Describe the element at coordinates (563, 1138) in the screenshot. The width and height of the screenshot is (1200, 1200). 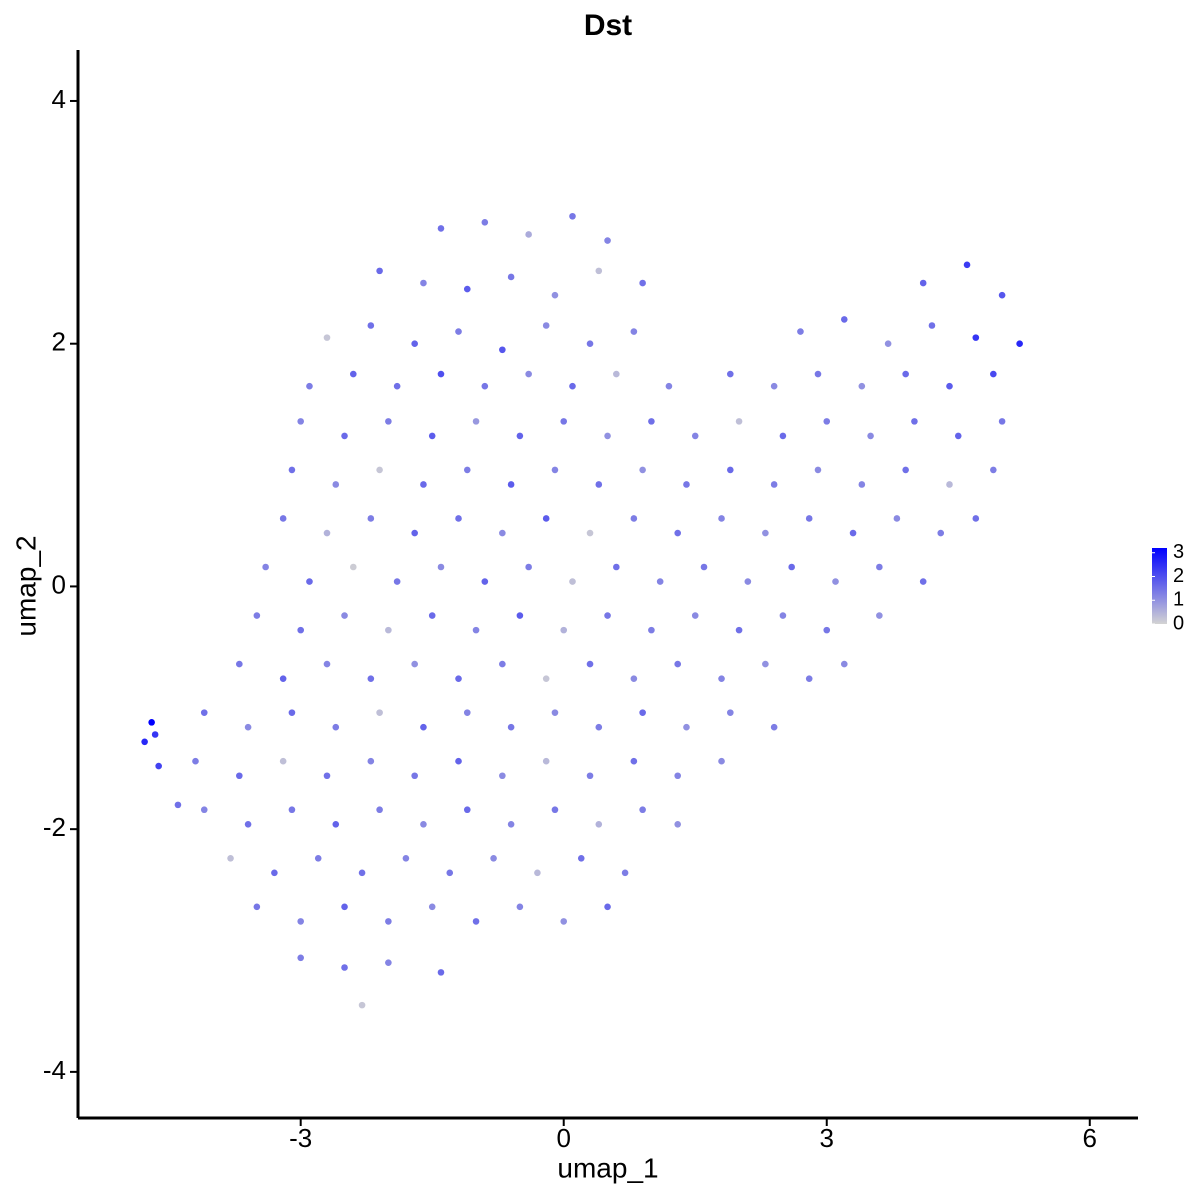
I see `x-tick-label: 0` at that location.